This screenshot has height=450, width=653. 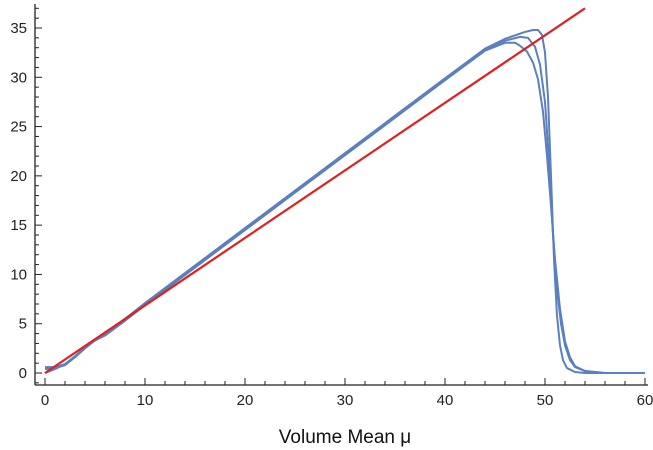 I want to click on x-tick-label: 60, so click(x=645, y=400).